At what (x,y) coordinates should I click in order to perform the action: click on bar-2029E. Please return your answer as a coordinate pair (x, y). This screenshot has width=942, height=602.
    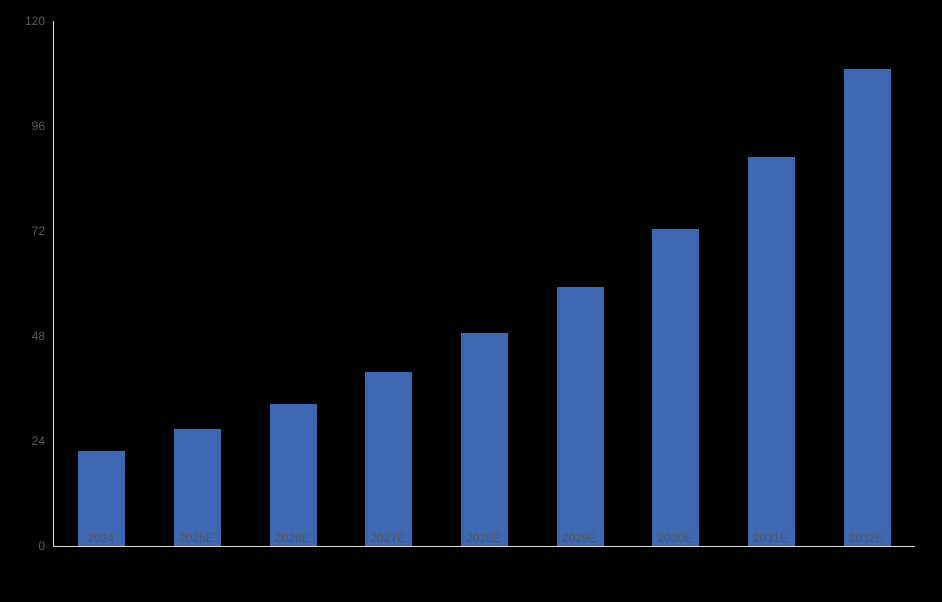
    Looking at the image, I should click on (580, 416).